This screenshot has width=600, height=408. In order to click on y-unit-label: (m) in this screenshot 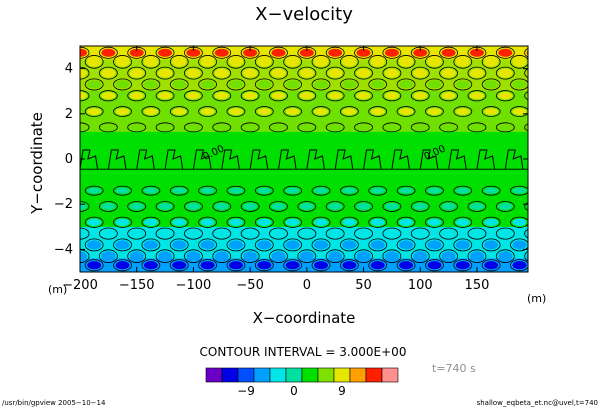, I will do `click(57, 289)`.